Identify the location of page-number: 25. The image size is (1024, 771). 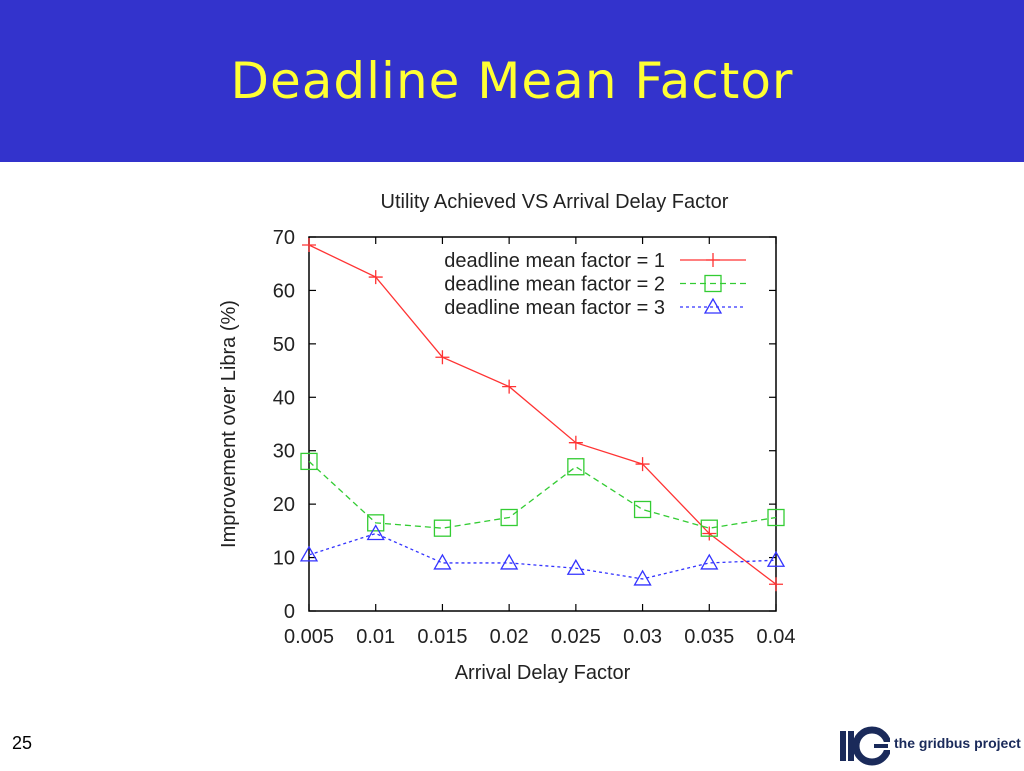
(22, 743).